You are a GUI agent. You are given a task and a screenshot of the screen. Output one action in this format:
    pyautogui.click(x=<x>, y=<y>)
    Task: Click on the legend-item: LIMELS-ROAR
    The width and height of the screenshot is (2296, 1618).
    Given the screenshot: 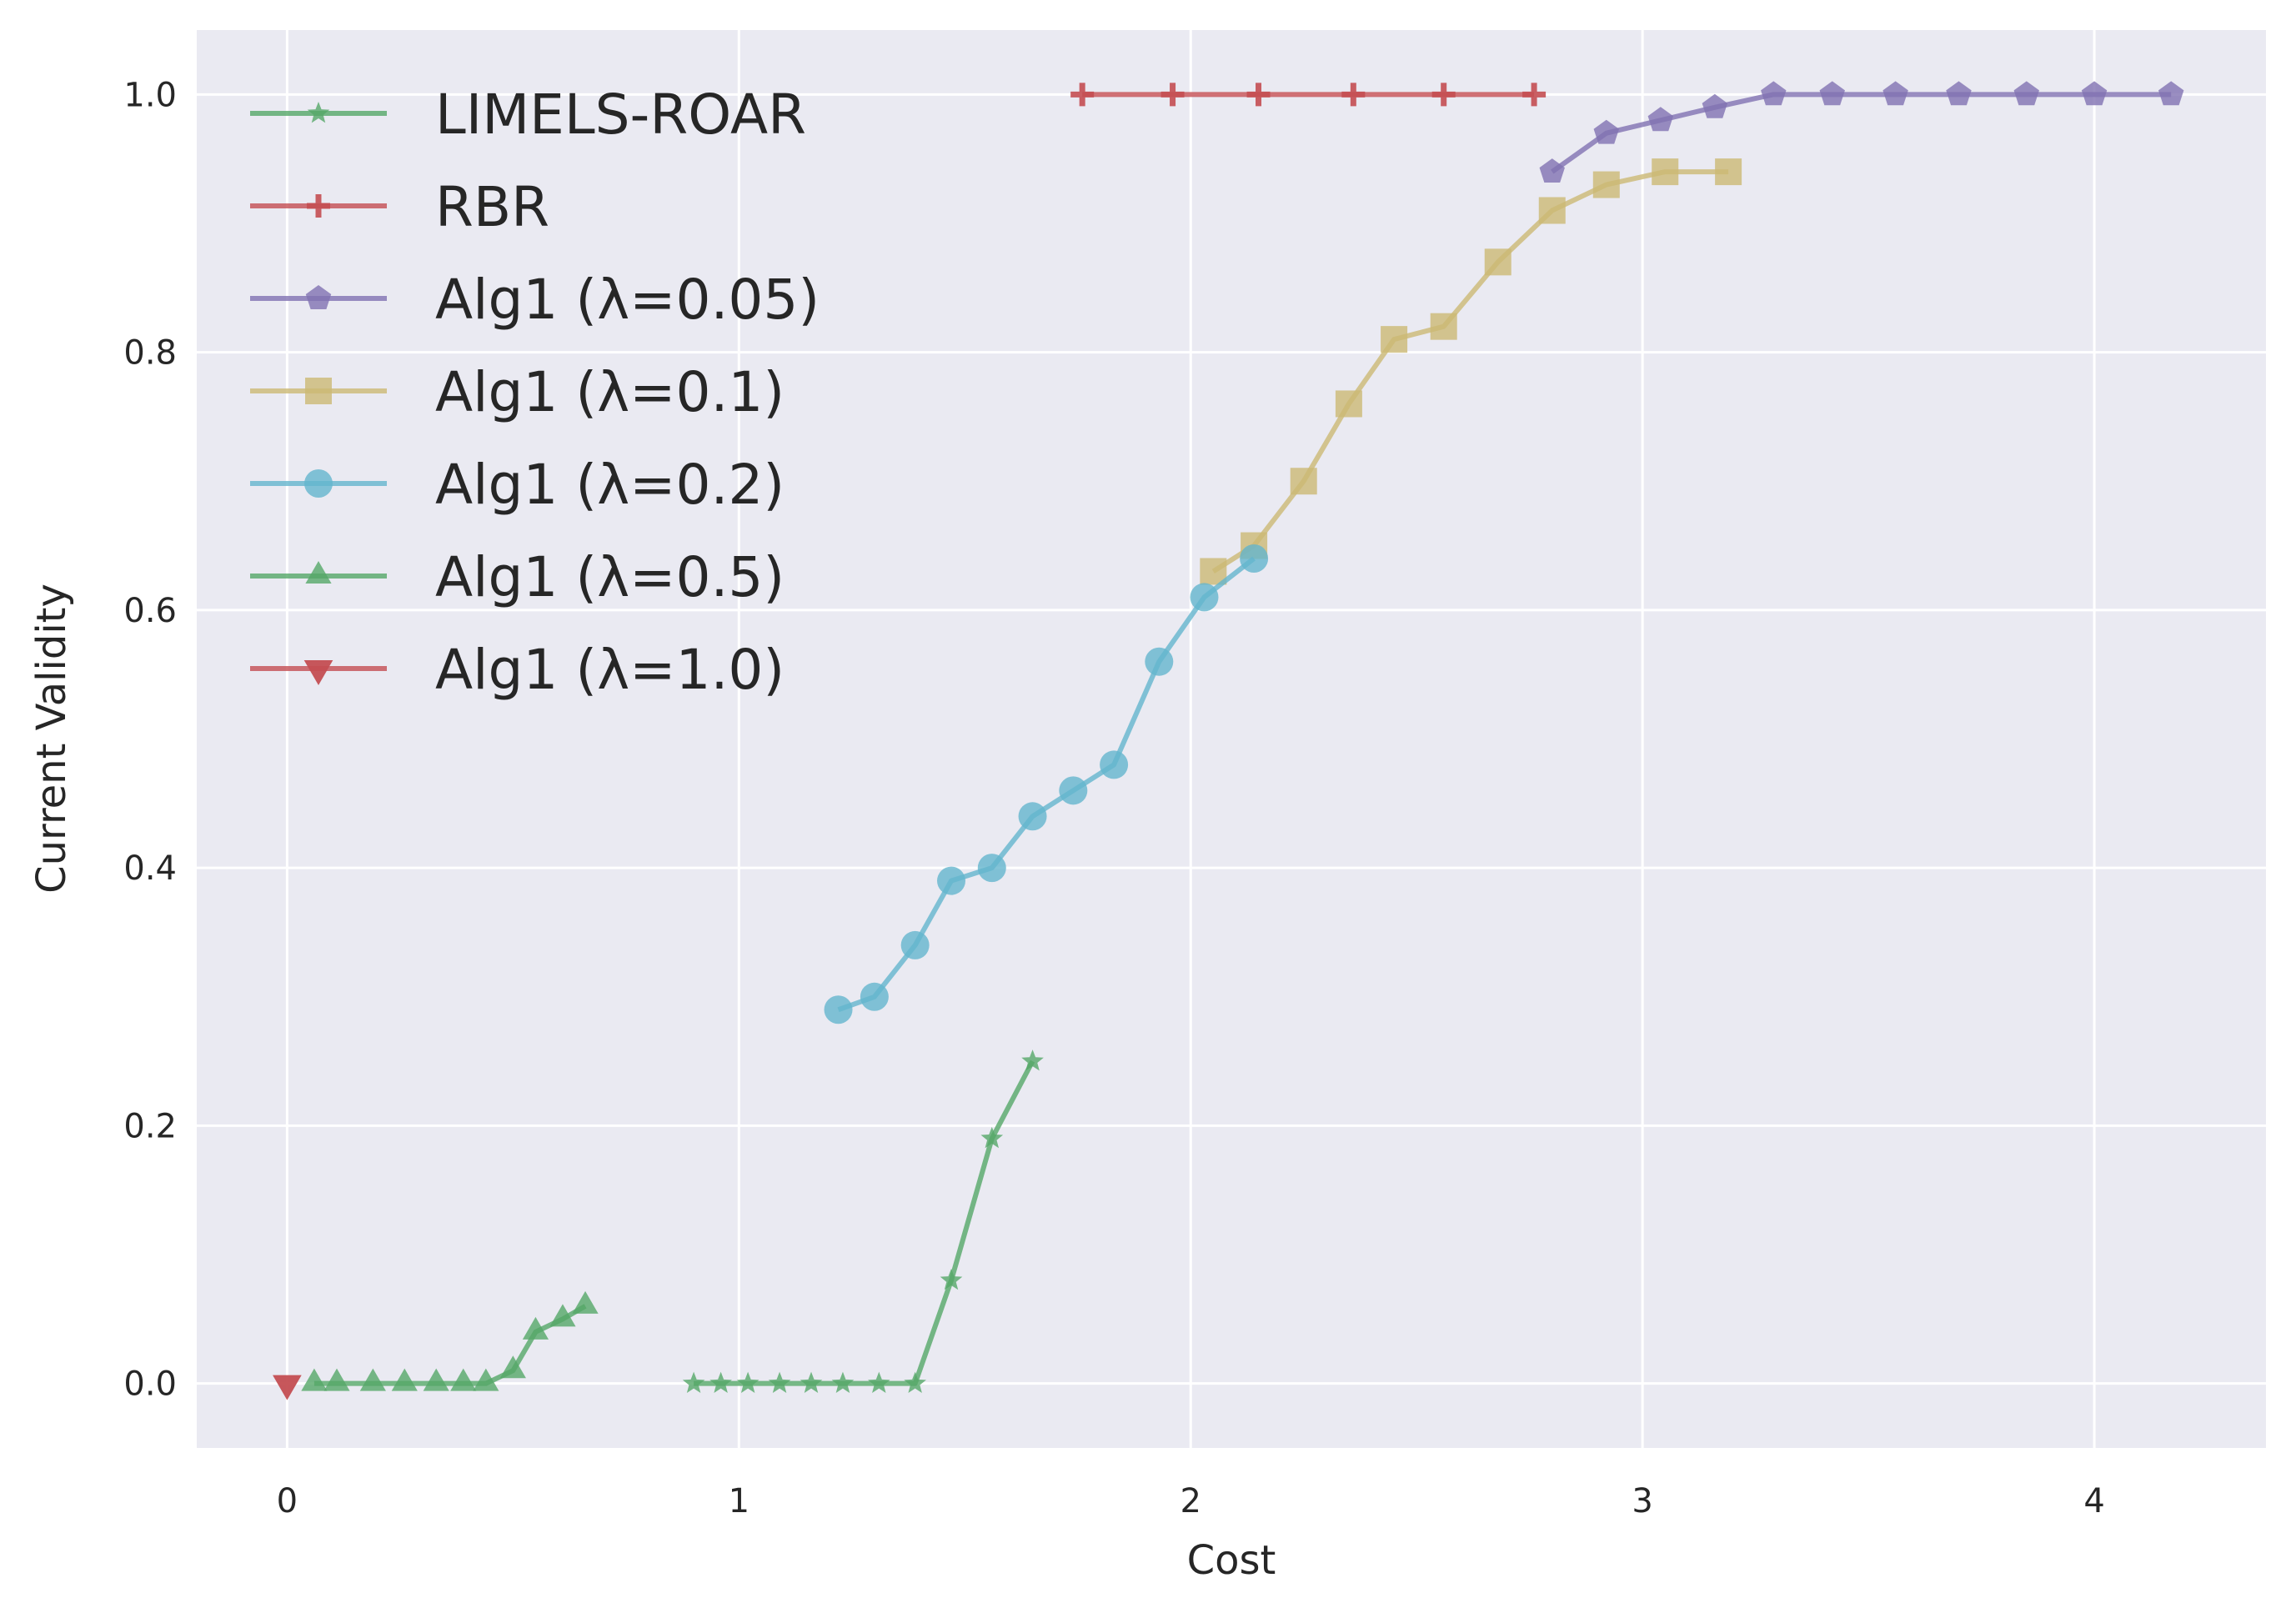 What is the action you would take?
    pyautogui.click(x=528, y=115)
    